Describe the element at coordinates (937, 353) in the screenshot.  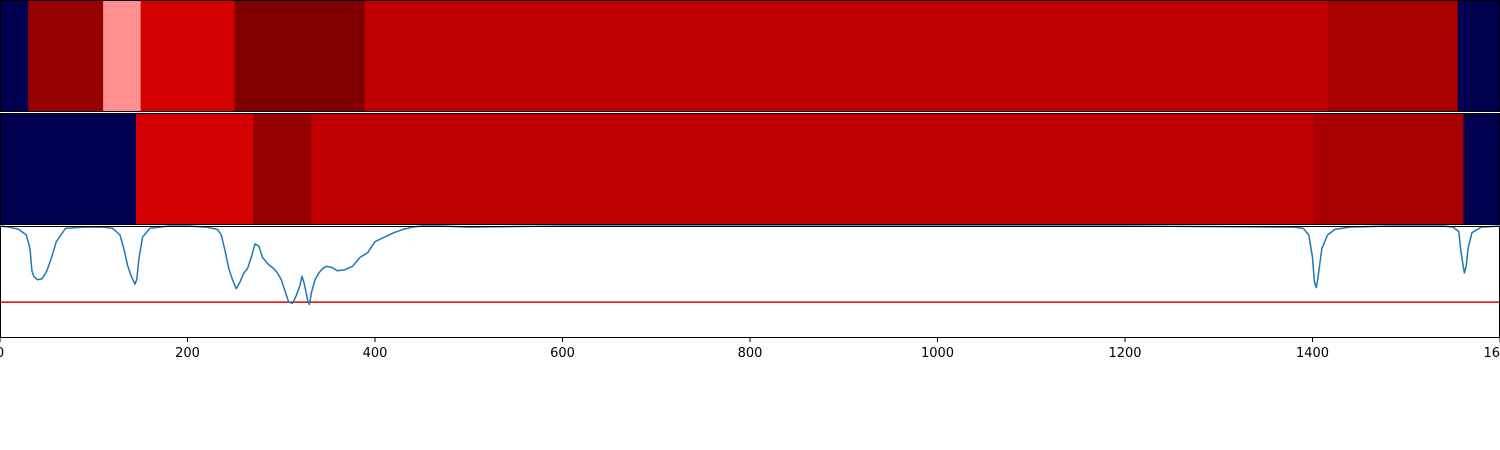
I see `x-tick-label-1000: 1000` at that location.